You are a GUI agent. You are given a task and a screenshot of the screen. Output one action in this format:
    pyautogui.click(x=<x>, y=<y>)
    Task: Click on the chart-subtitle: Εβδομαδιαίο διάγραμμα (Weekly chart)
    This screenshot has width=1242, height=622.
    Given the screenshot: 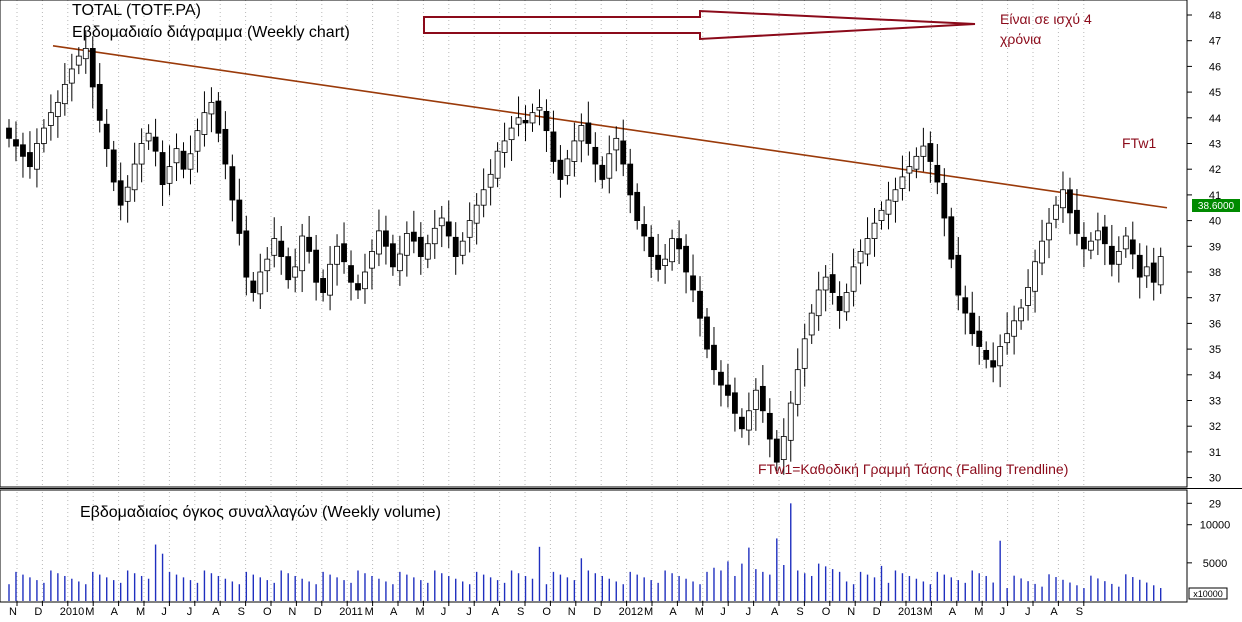 What is the action you would take?
    pyautogui.click(x=211, y=32)
    